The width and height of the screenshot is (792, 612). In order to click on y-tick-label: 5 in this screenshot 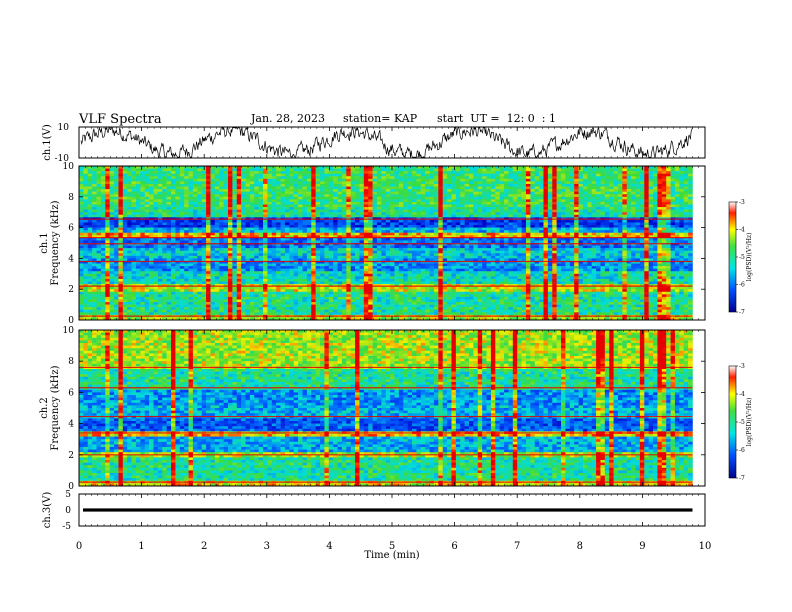, I will do `click(68, 495)`.